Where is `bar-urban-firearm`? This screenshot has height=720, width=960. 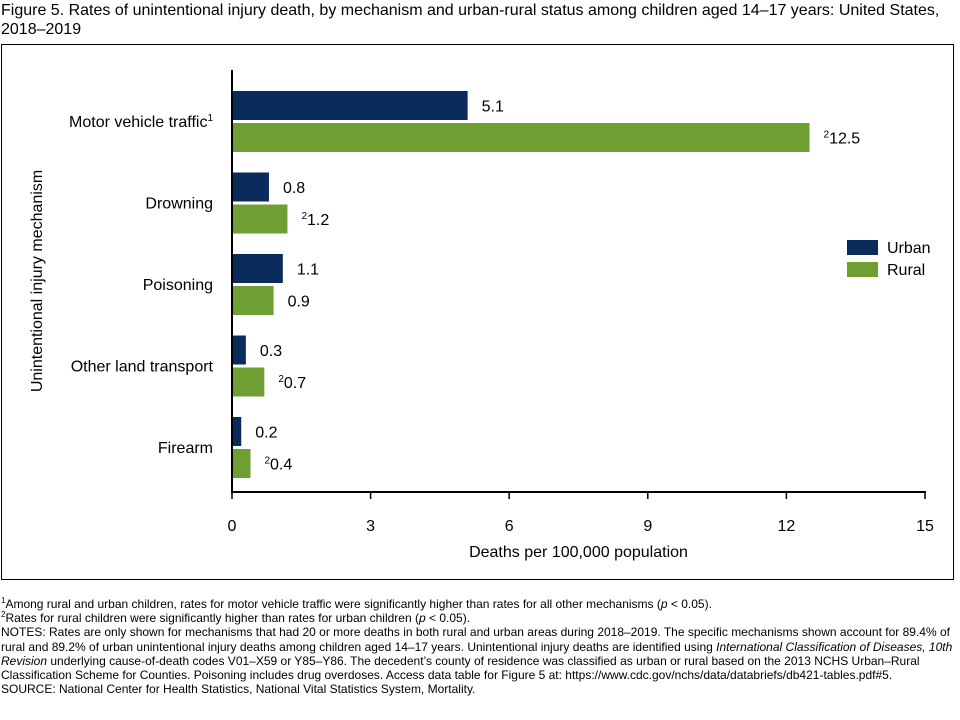
bar-urban-firearm is located at coordinates (237, 431).